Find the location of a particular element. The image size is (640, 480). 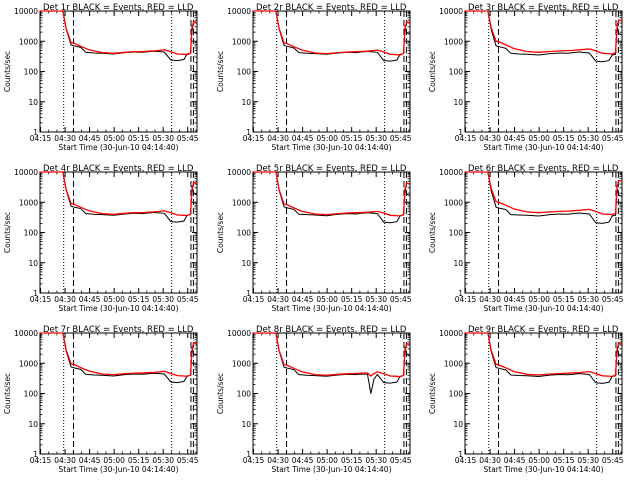

panel-title: Det 2r BLACK = Events, RED = LLD is located at coordinates (331, 8).